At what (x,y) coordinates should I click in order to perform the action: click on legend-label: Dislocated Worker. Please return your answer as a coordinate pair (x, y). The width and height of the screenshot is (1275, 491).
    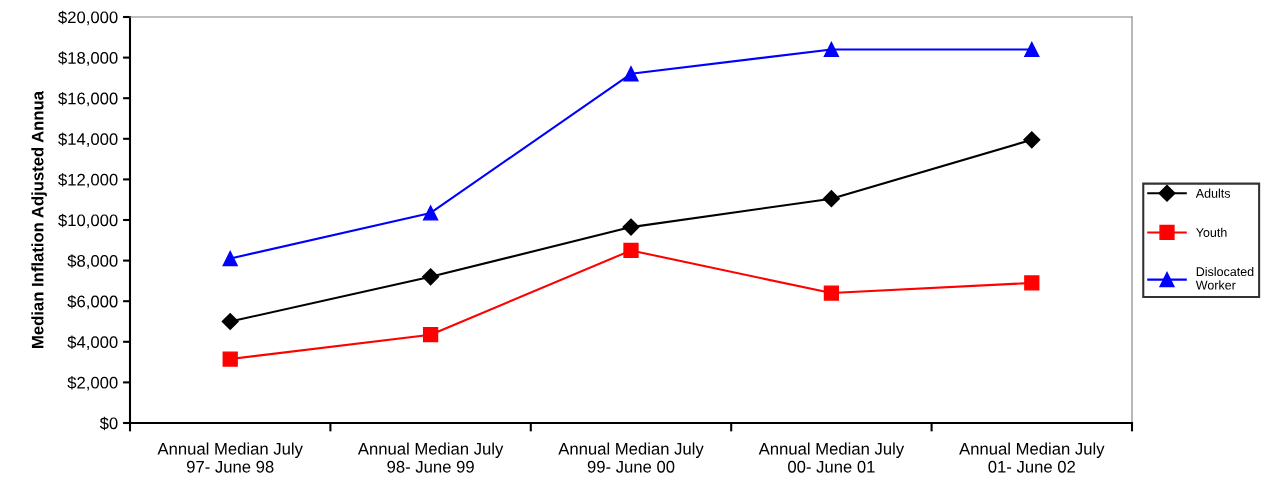
    Looking at the image, I should click on (1224, 278).